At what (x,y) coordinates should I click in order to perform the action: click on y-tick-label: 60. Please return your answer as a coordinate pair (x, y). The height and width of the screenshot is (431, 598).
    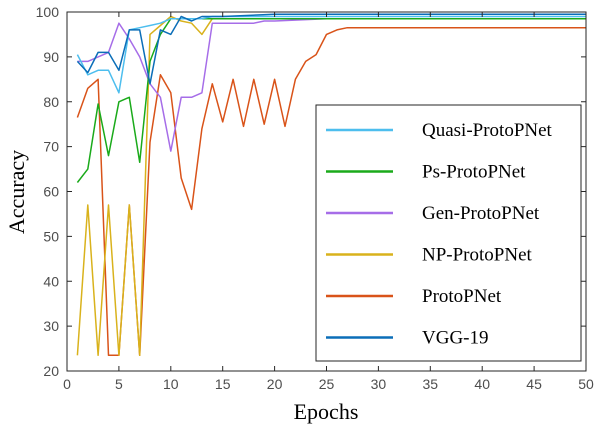
    Looking at the image, I should click on (51, 192).